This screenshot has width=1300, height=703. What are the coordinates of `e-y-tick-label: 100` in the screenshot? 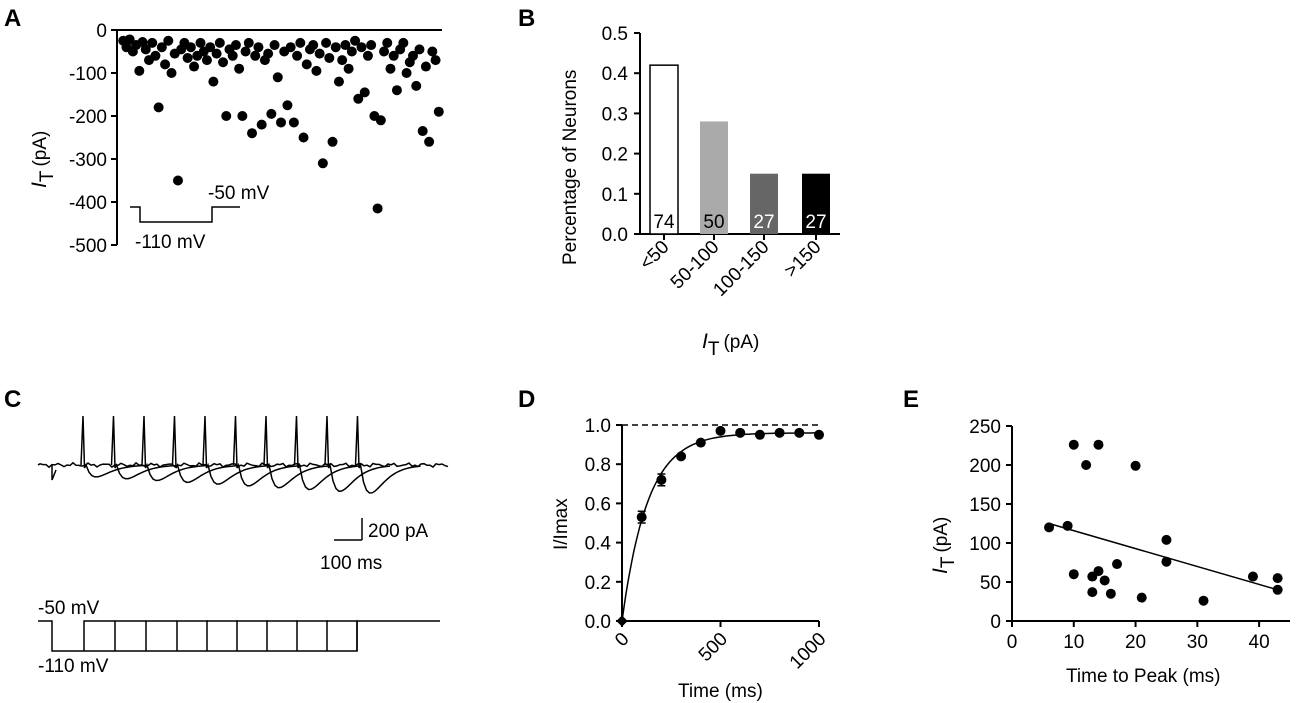 It's located at (985, 544).